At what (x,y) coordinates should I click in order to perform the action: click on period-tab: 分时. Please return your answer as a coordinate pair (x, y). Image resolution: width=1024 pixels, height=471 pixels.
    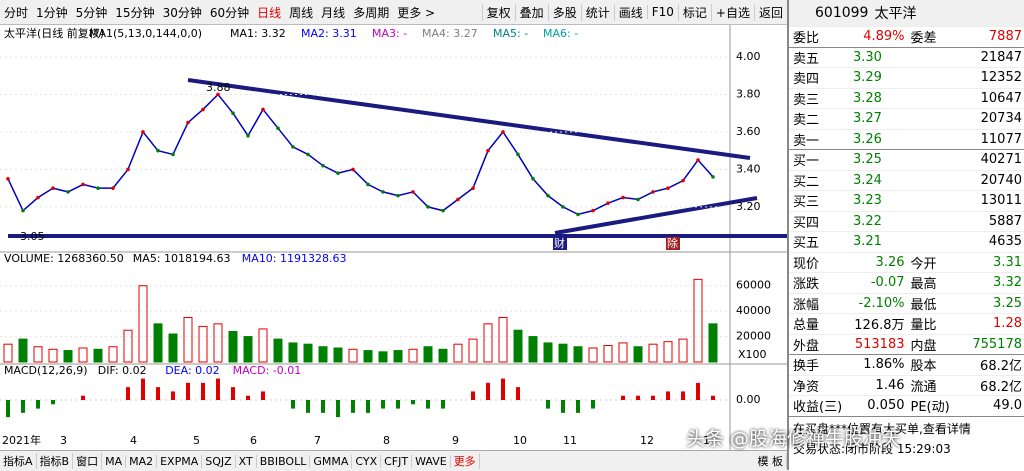
    Looking at the image, I should click on (16, 12).